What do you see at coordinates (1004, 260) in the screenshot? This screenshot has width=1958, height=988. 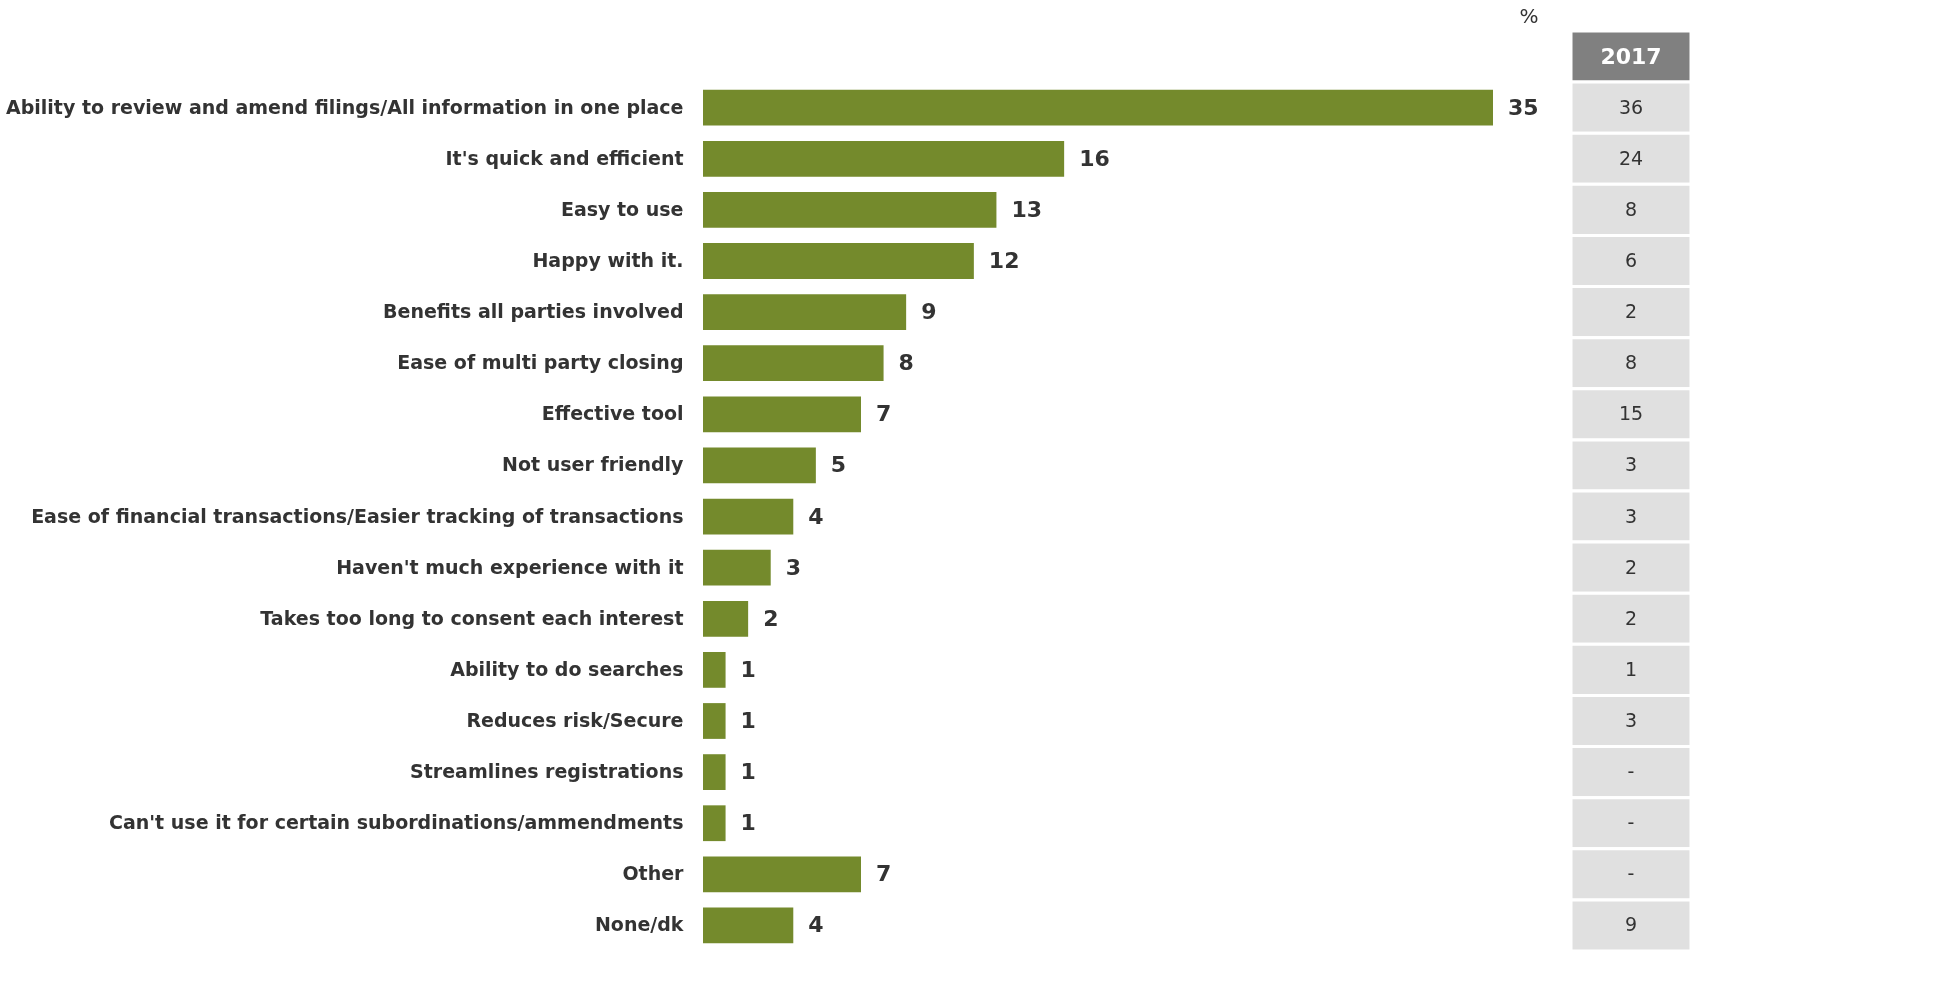 I see `data-label: 12` at bounding box center [1004, 260].